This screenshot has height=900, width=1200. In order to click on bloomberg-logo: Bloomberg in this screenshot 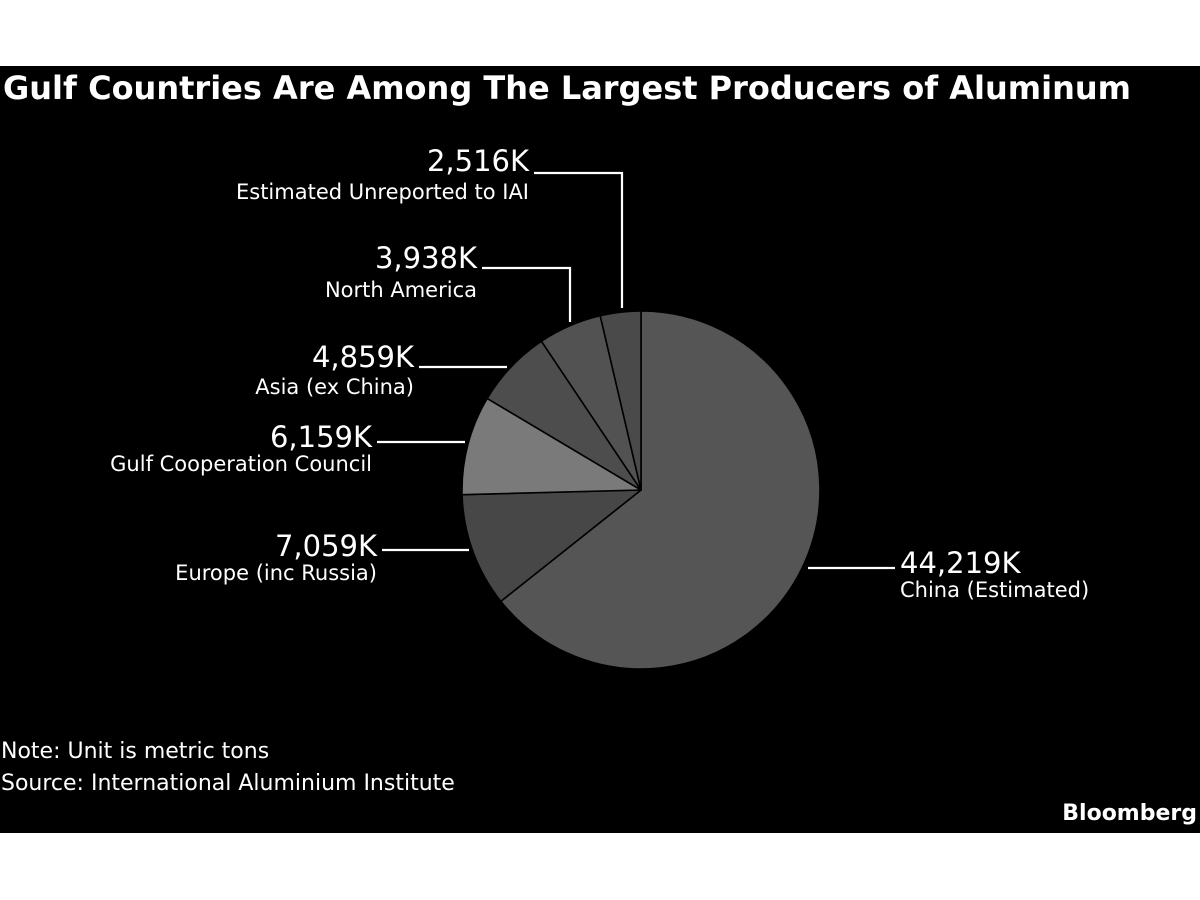, I will do `click(1129, 813)`.